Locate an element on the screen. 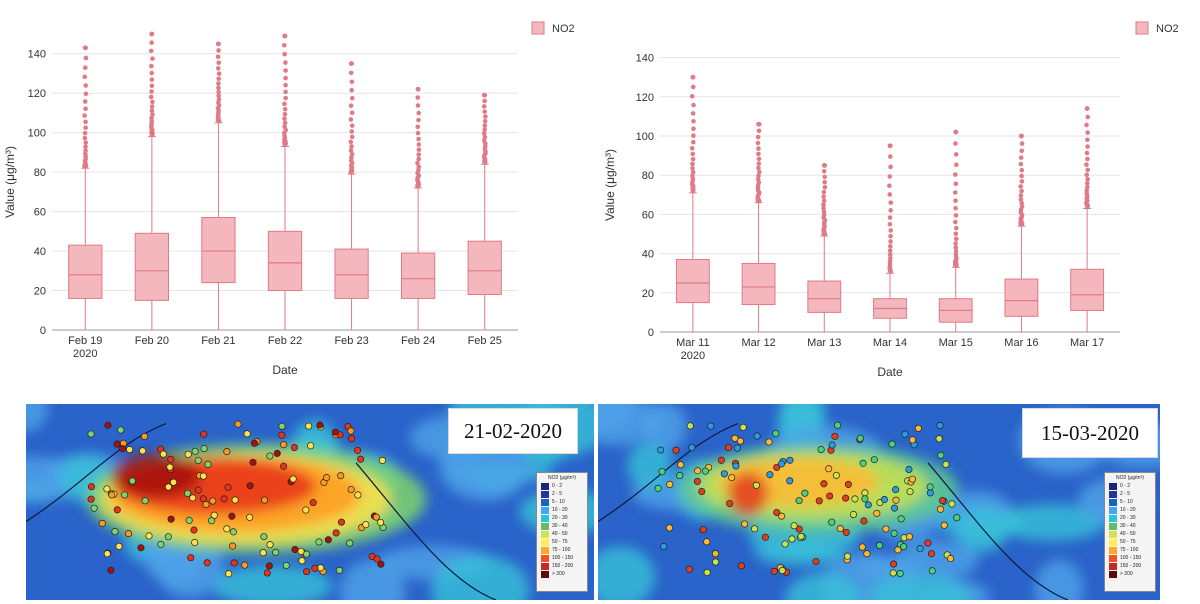  scale-row: > 200 is located at coordinates (1132, 574).